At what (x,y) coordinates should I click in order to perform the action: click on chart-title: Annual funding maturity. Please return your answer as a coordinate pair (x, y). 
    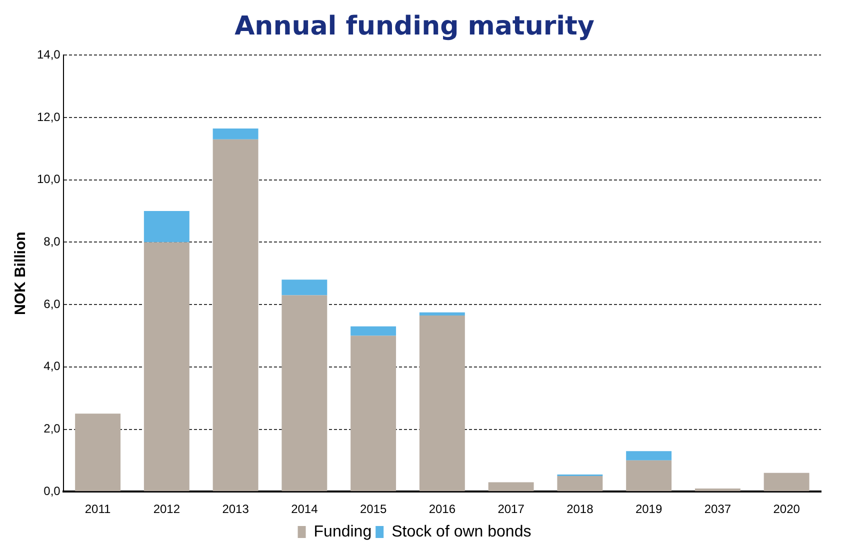
    Looking at the image, I should click on (414, 26).